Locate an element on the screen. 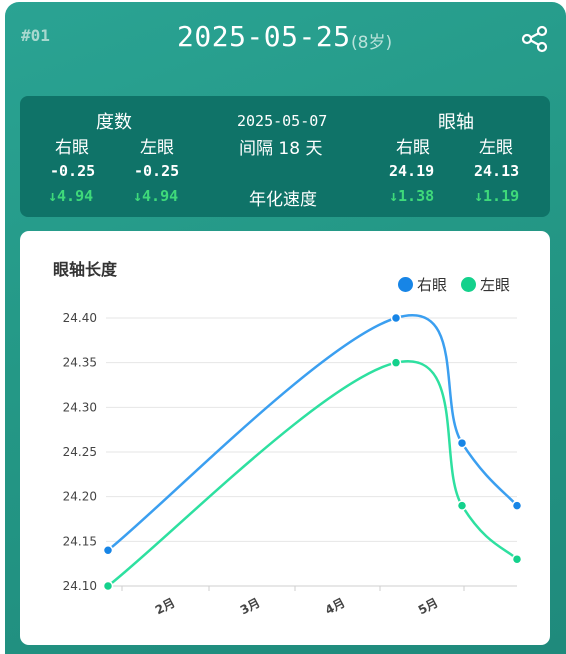 This screenshot has width=566, height=654. exam-date: 2025-05-25 is located at coordinates (264, 36).